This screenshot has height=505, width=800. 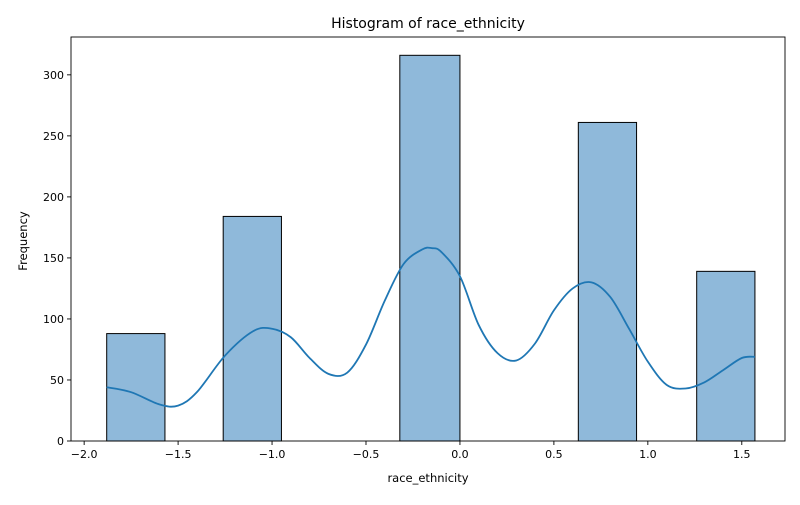 What do you see at coordinates (53, 75) in the screenshot?
I see `y-tick-label: 300` at bounding box center [53, 75].